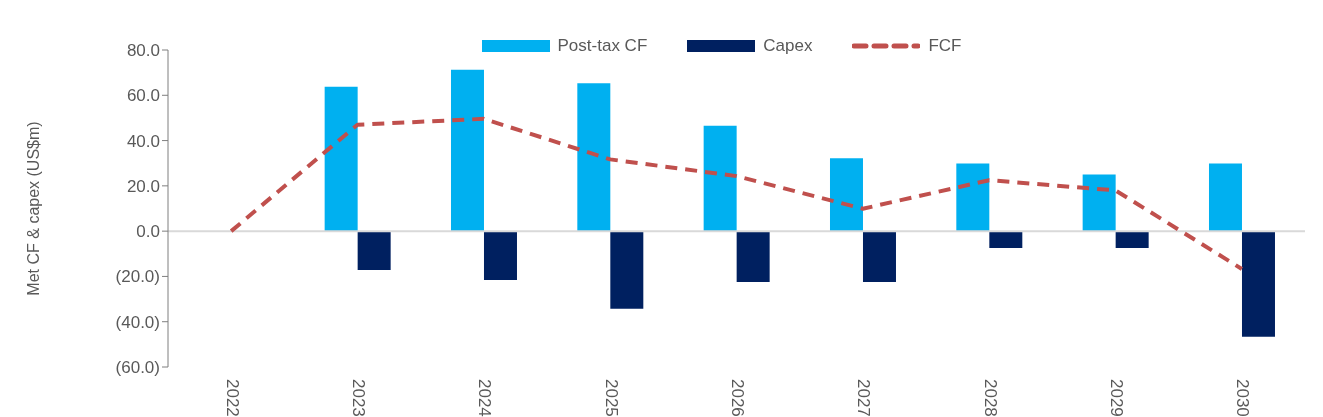 Image resolution: width=1323 pixels, height=417 pixels. Describe the element at coordinates (945, 46) in the screenshot. I see `legend-label: FCF` at that location.